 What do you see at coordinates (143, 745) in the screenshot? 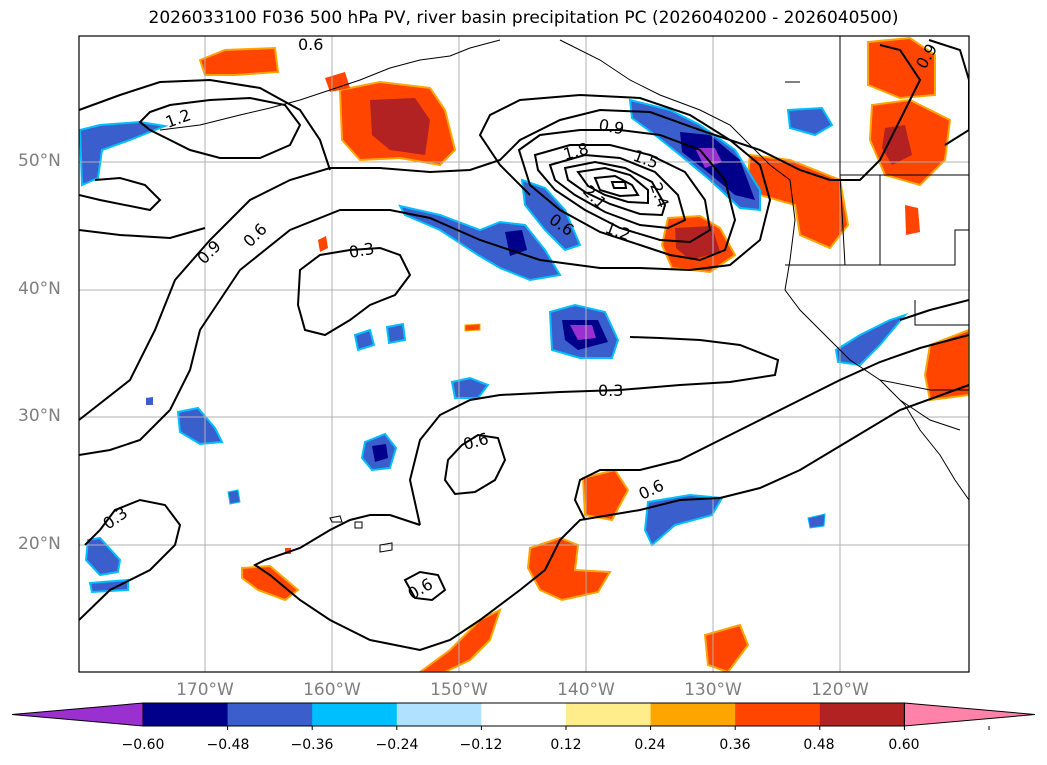
I see `colorbar-tick-label: −0.60` at bounding box center [143, 745].